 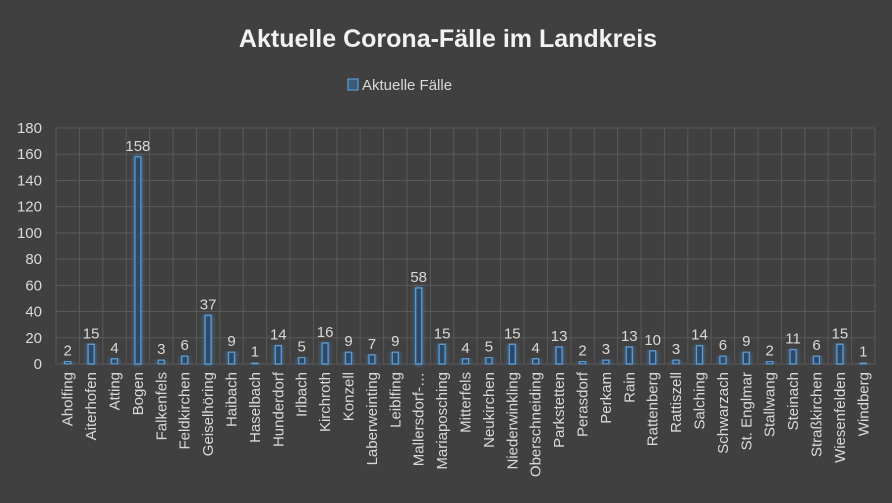 What do you see at coordinates (33, 285) in the screenshot?
I see `y-tick-label: 60` at bounding box center [33, 285].